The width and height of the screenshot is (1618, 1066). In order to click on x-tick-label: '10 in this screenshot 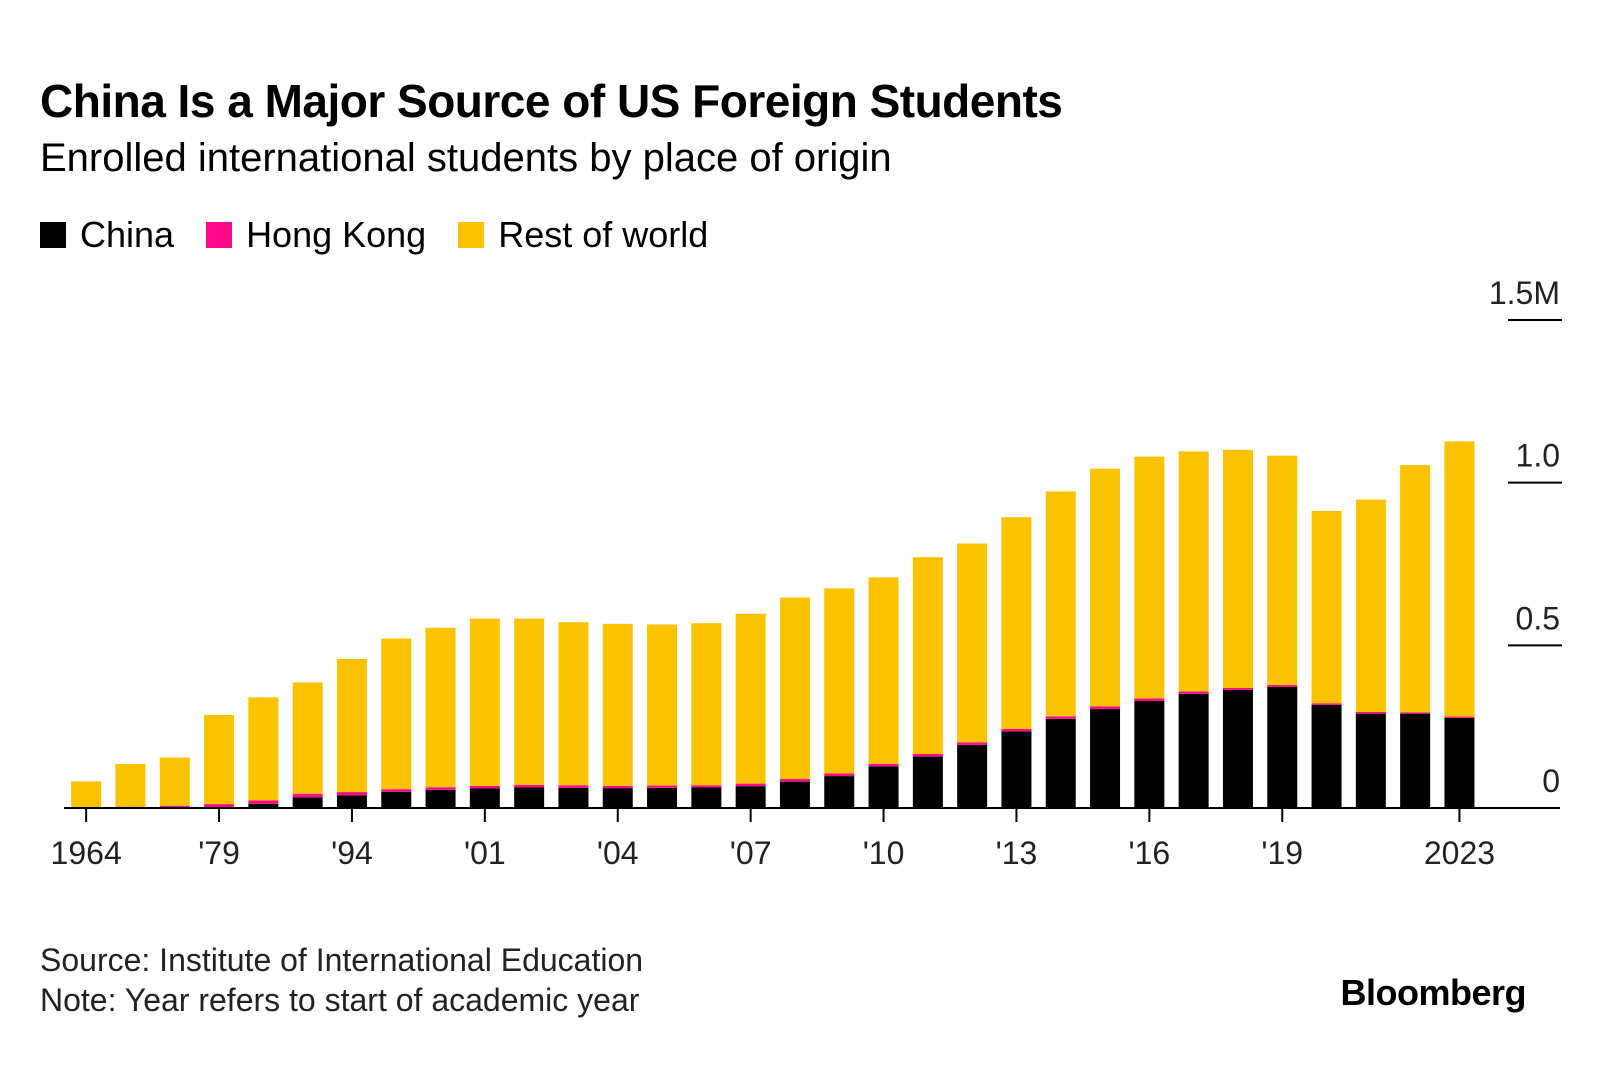, I will do `click(884, 853)`.